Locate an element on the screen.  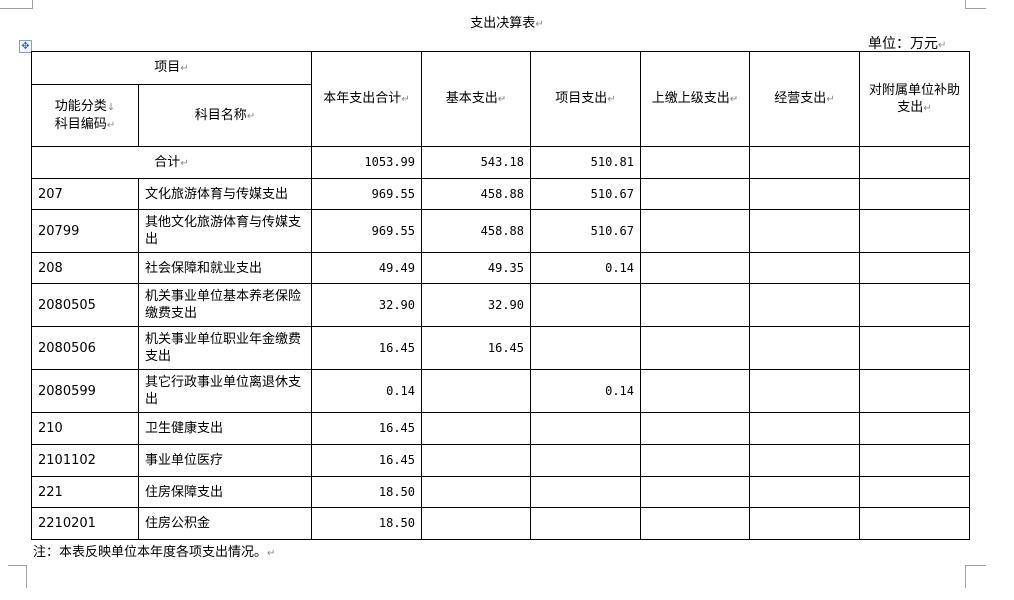
cell-basic-text: 458.88 is located at coordinates (502, 193).